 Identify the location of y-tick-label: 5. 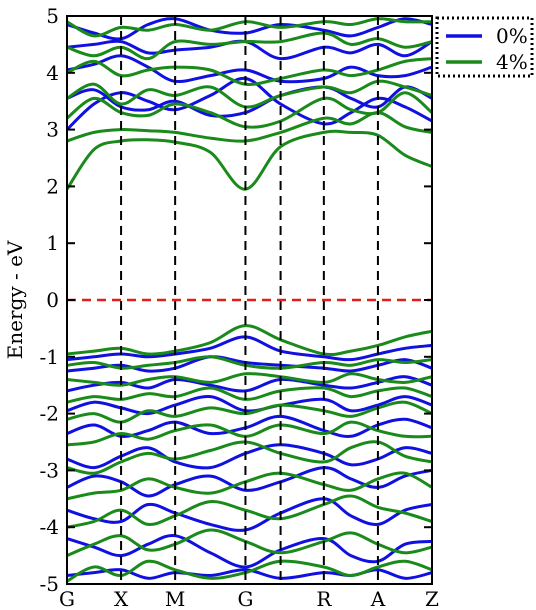
(52, 16).